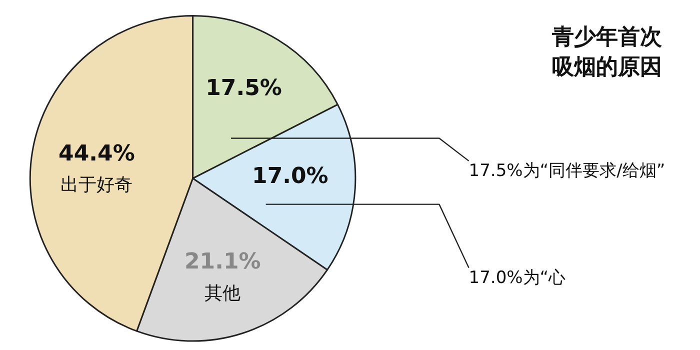 The height and width of the screenshot is (350, 700). Describe the element at coordinates (517, 278) in the screenshot. I see `text: 17.0%为“心` at that location.